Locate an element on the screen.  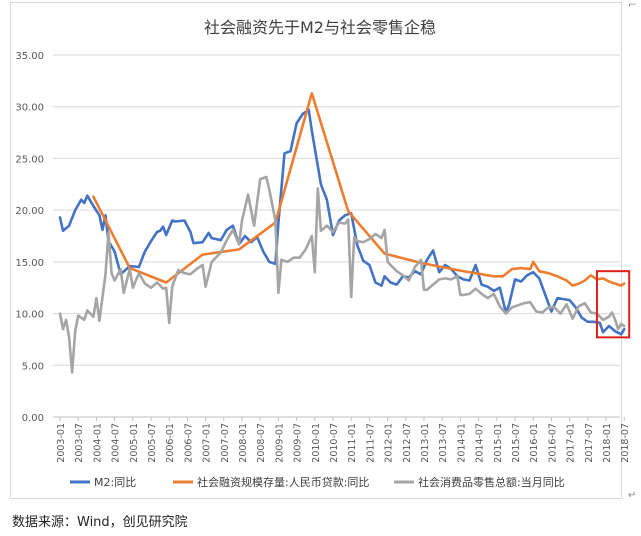
x-tick-label: 2009-01 is located at coordinates (279, 443).